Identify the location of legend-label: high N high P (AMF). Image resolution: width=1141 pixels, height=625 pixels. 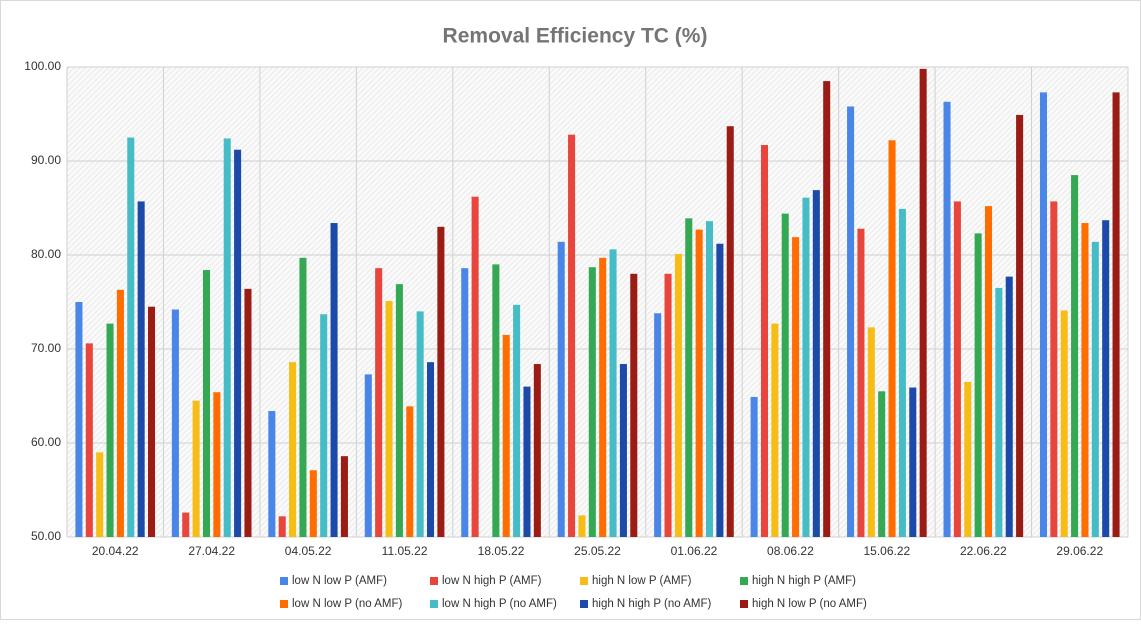
(804, 581).